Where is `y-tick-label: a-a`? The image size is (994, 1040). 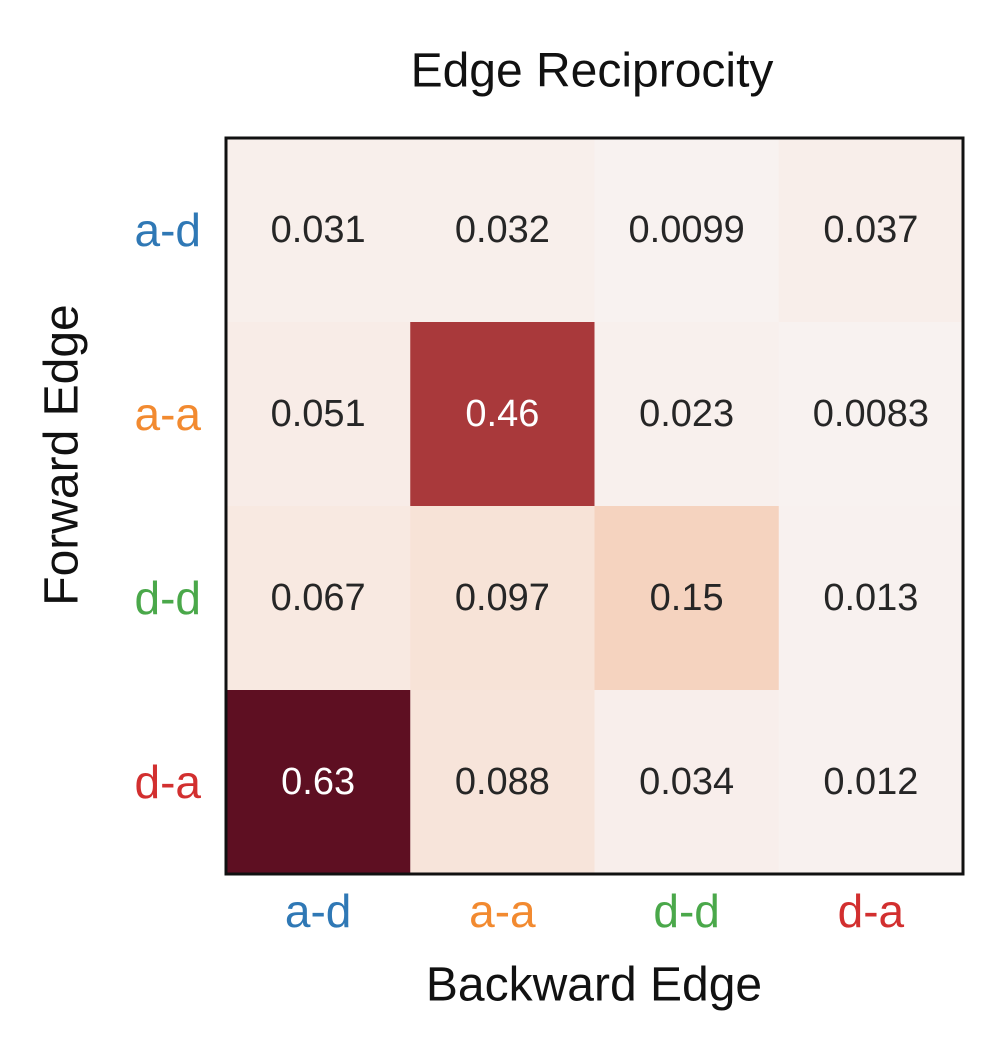 y-tick-label: a-a is located at coordinates (168, 414).